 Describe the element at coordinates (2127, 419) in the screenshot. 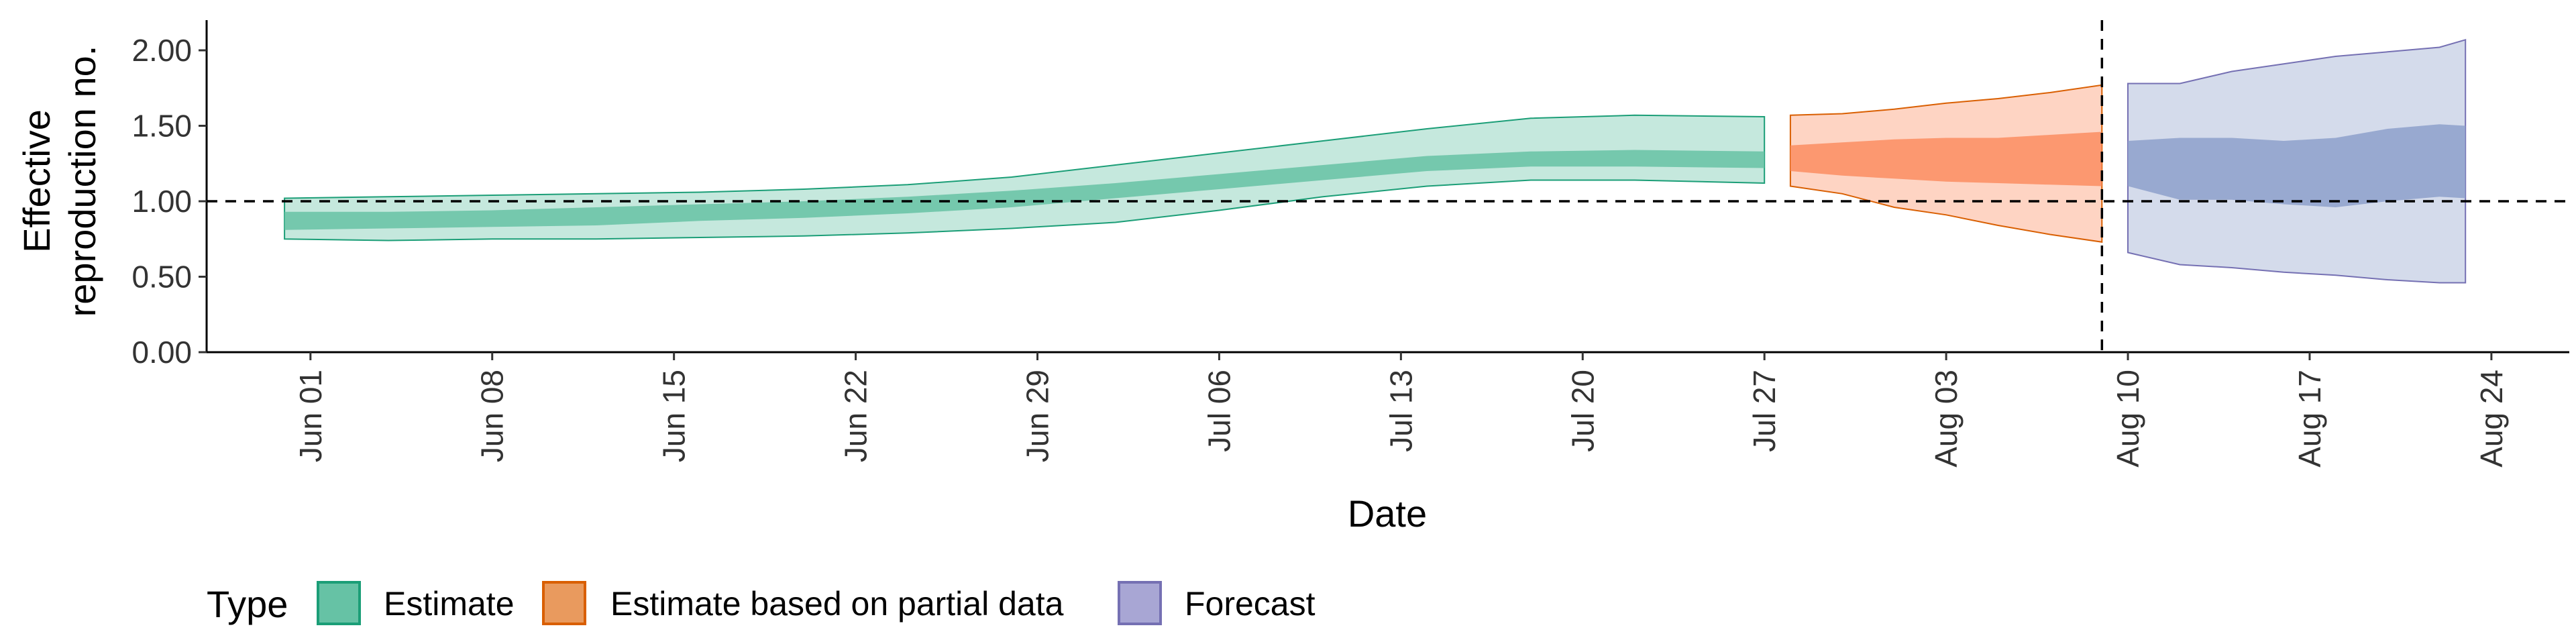

I see `x-tick-label: Aug 10` at that location.